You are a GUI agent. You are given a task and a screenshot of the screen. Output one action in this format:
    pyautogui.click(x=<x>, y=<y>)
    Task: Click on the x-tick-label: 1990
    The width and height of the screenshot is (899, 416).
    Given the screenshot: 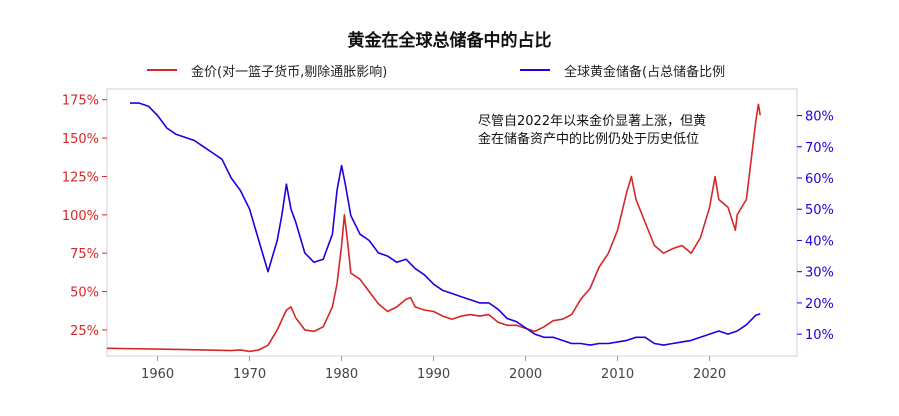 What is the action you would take?
    pyautogui.click(x=433, y=374)
    